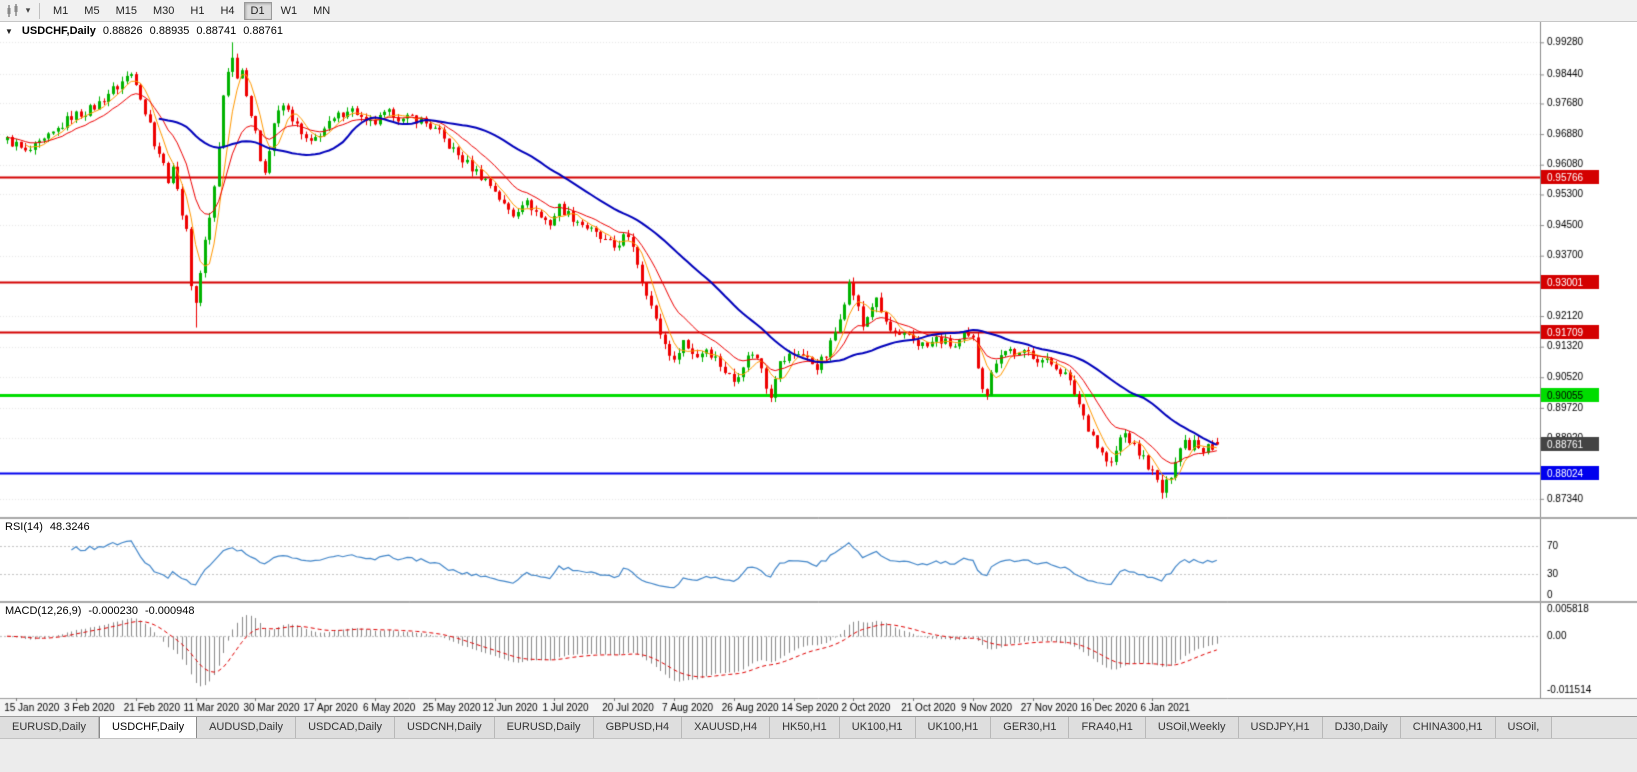 Image resolution: width=1637 pixels, height=772 pixels. I want to click on chart-tab-ger30-h1: GER30,H1, so click(1030, 727).